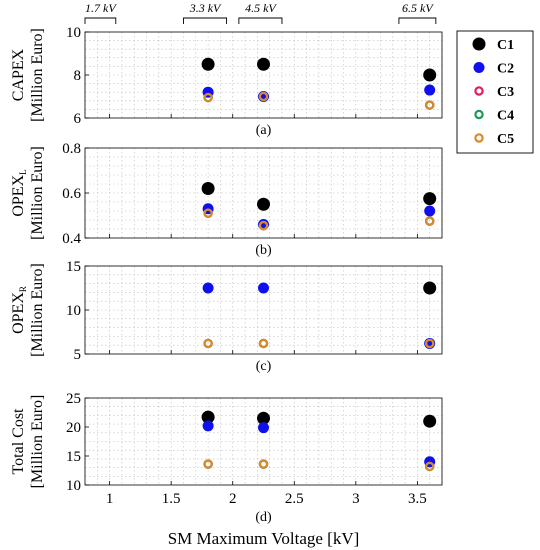  Describe the element at coordinates (233, 499) in the screenshot. I see `x-tick-label: 2` at that location.